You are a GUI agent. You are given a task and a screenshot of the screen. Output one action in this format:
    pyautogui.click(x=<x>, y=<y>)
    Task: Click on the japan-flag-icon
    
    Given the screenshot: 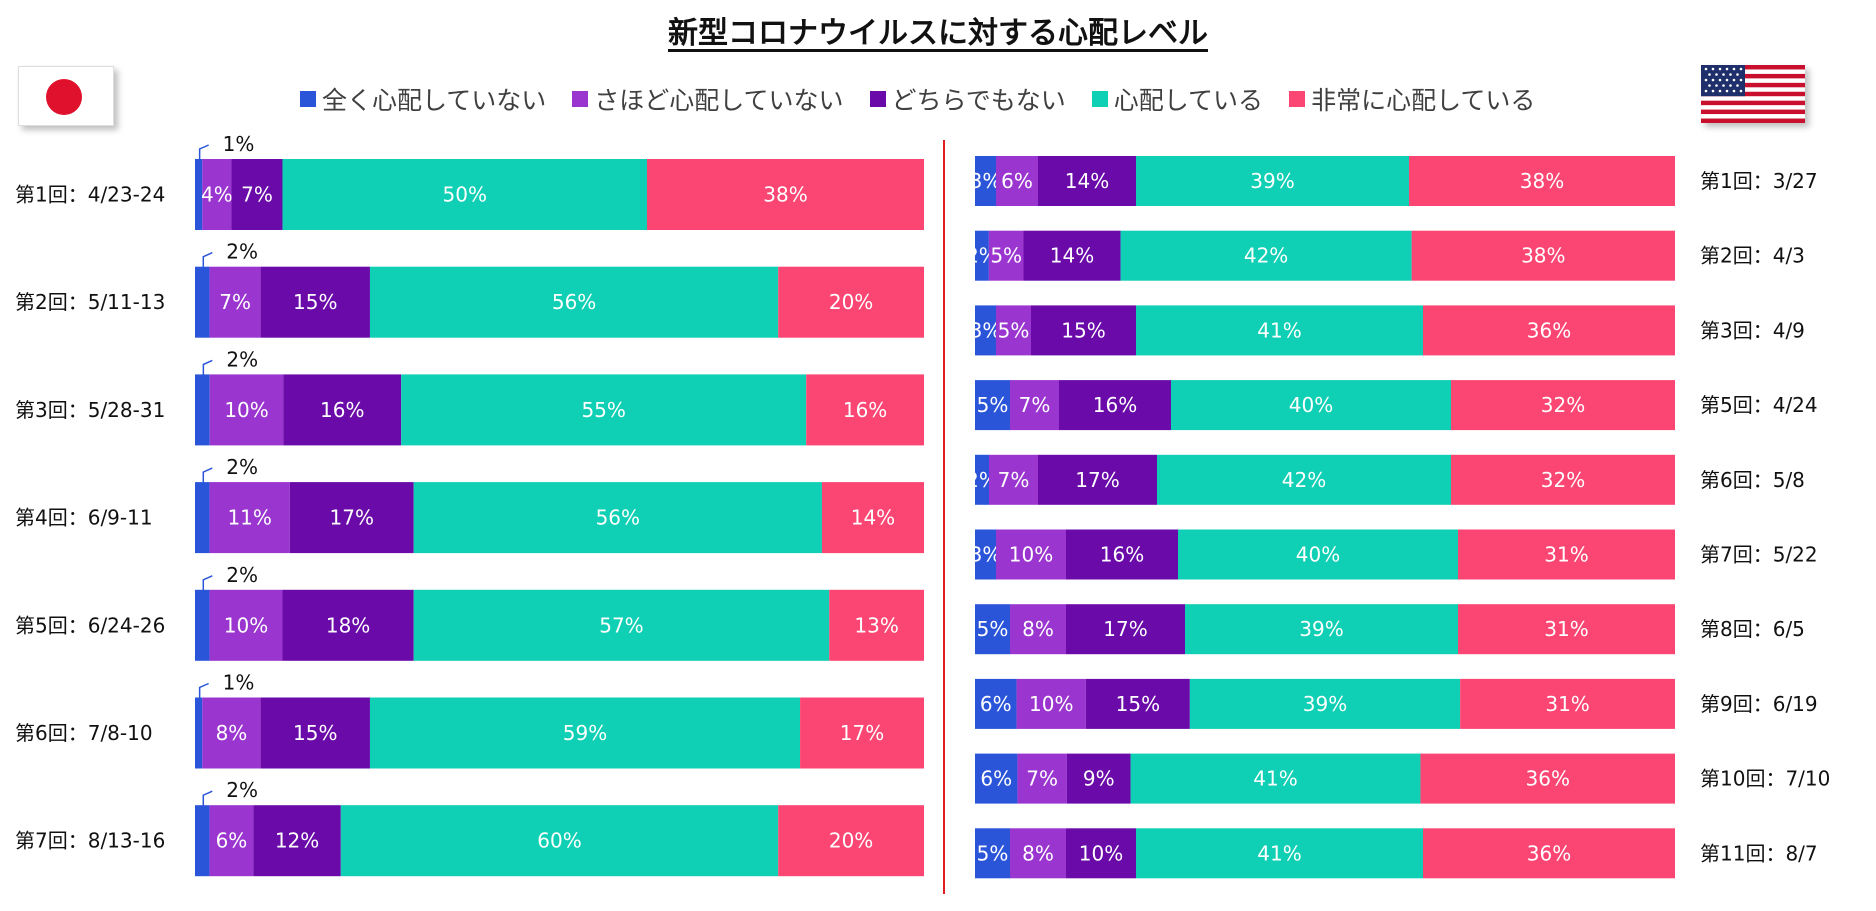 What is the action you would take?
    pyautogui.click(x=66, y=96)
    